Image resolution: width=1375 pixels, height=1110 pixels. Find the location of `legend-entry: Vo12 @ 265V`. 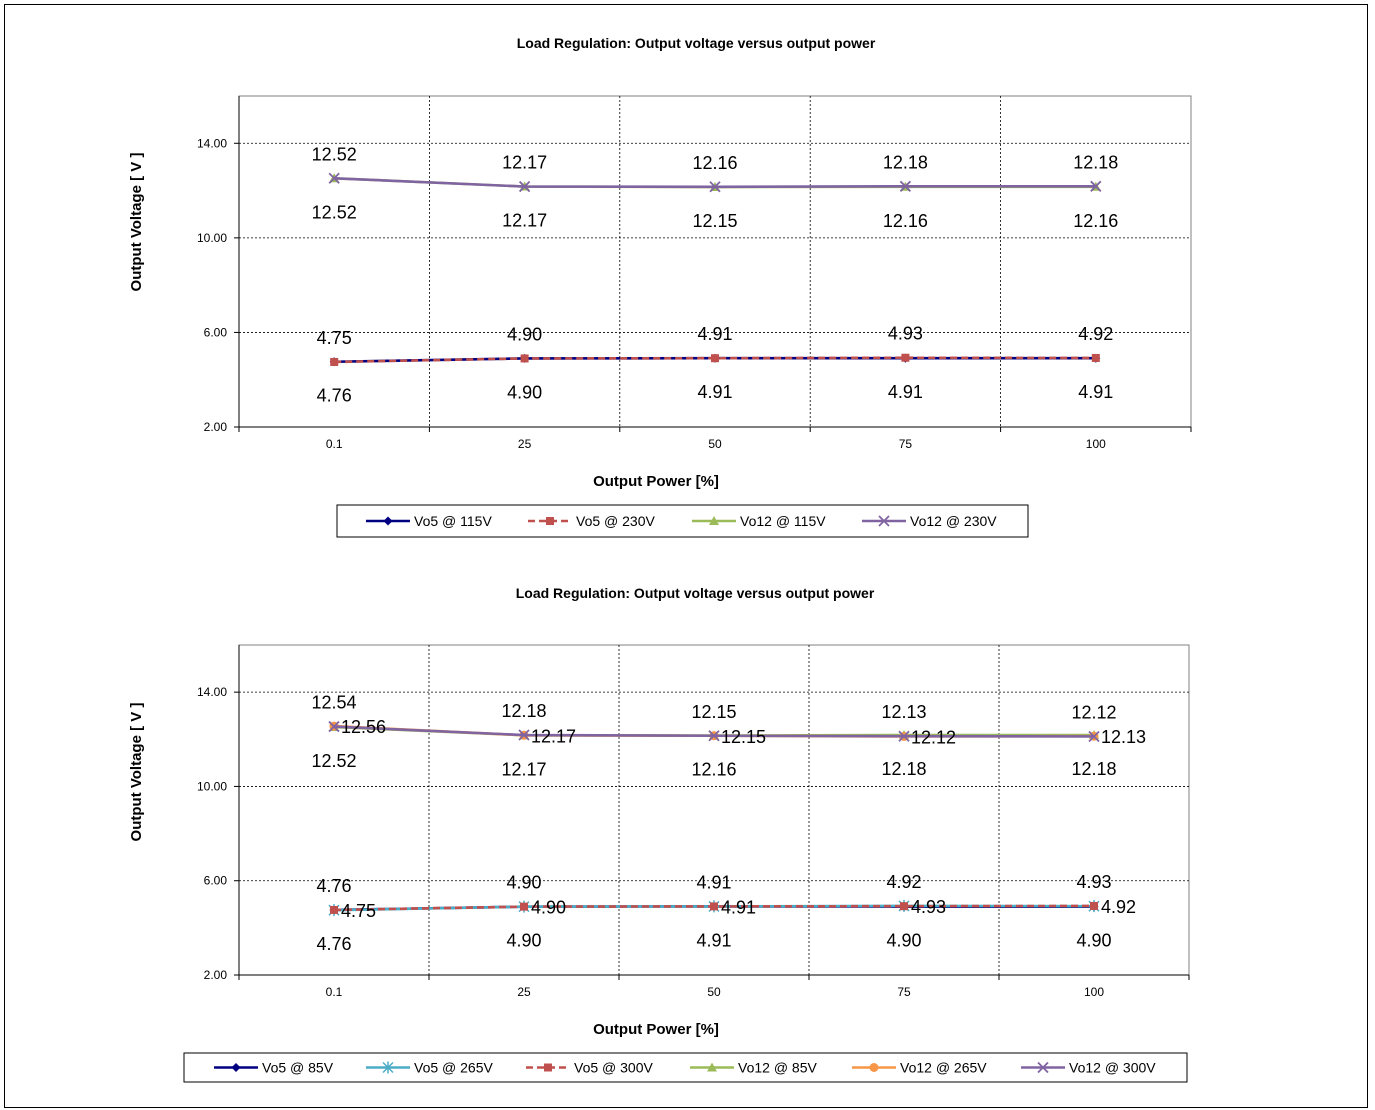

legend-entry: Vo12 @ 265V is located at coordinates (943, 1068).